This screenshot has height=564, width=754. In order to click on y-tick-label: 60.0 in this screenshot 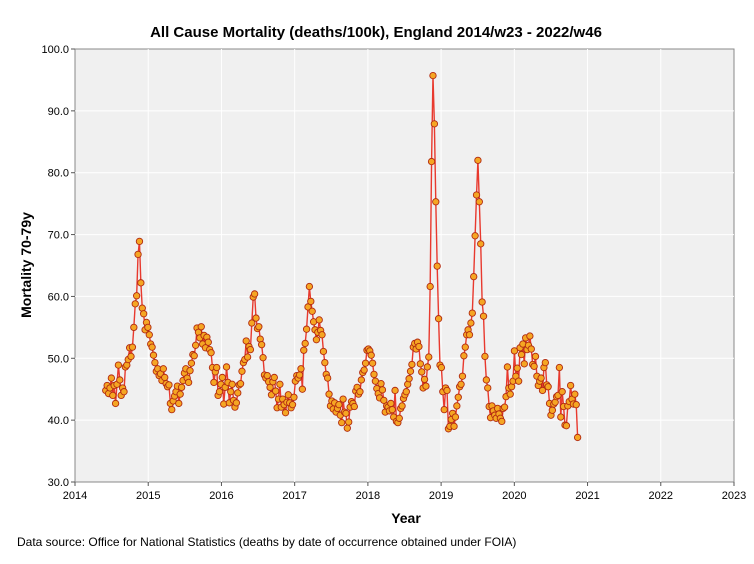, I will do `click(58, 297)`.